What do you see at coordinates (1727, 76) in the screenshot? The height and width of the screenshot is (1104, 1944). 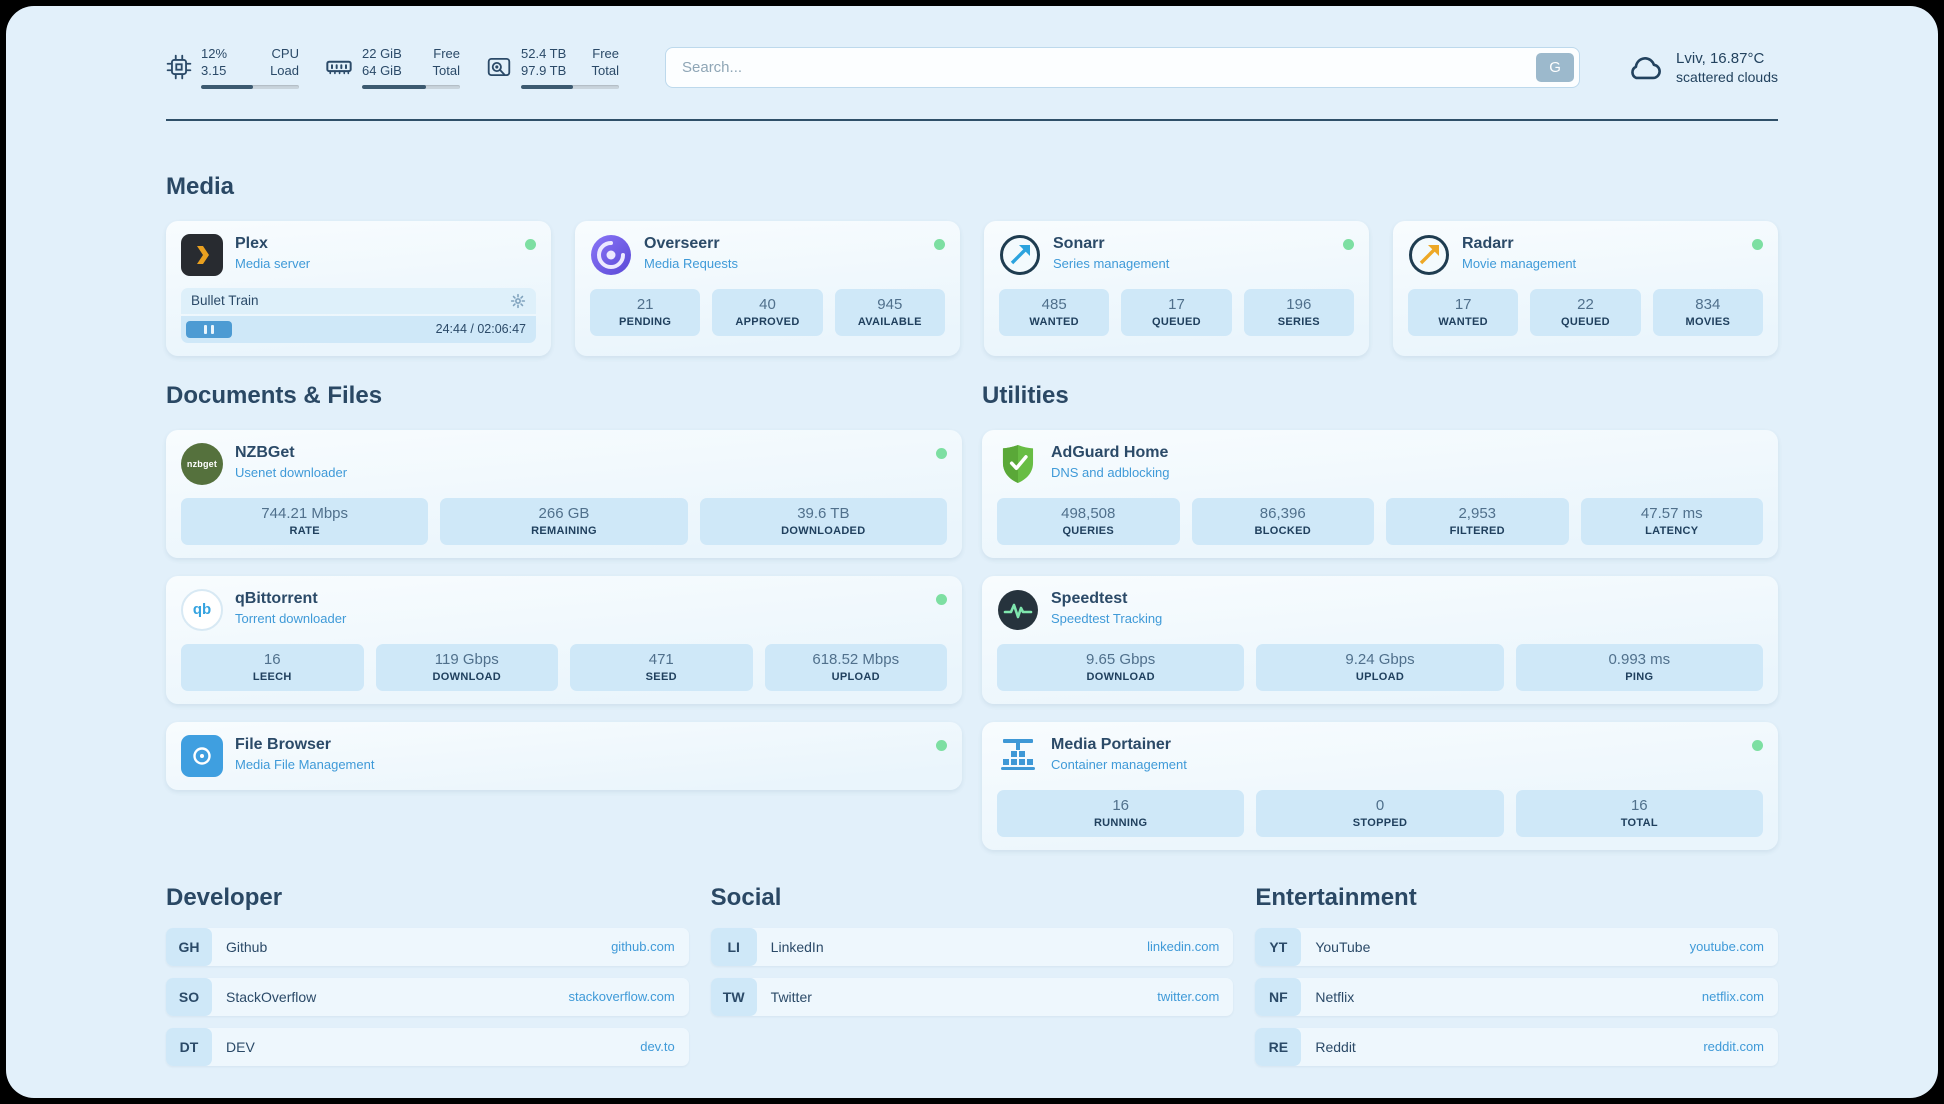 I see `weather-condition: scattered clouds` at bounding box center [1727, 76].